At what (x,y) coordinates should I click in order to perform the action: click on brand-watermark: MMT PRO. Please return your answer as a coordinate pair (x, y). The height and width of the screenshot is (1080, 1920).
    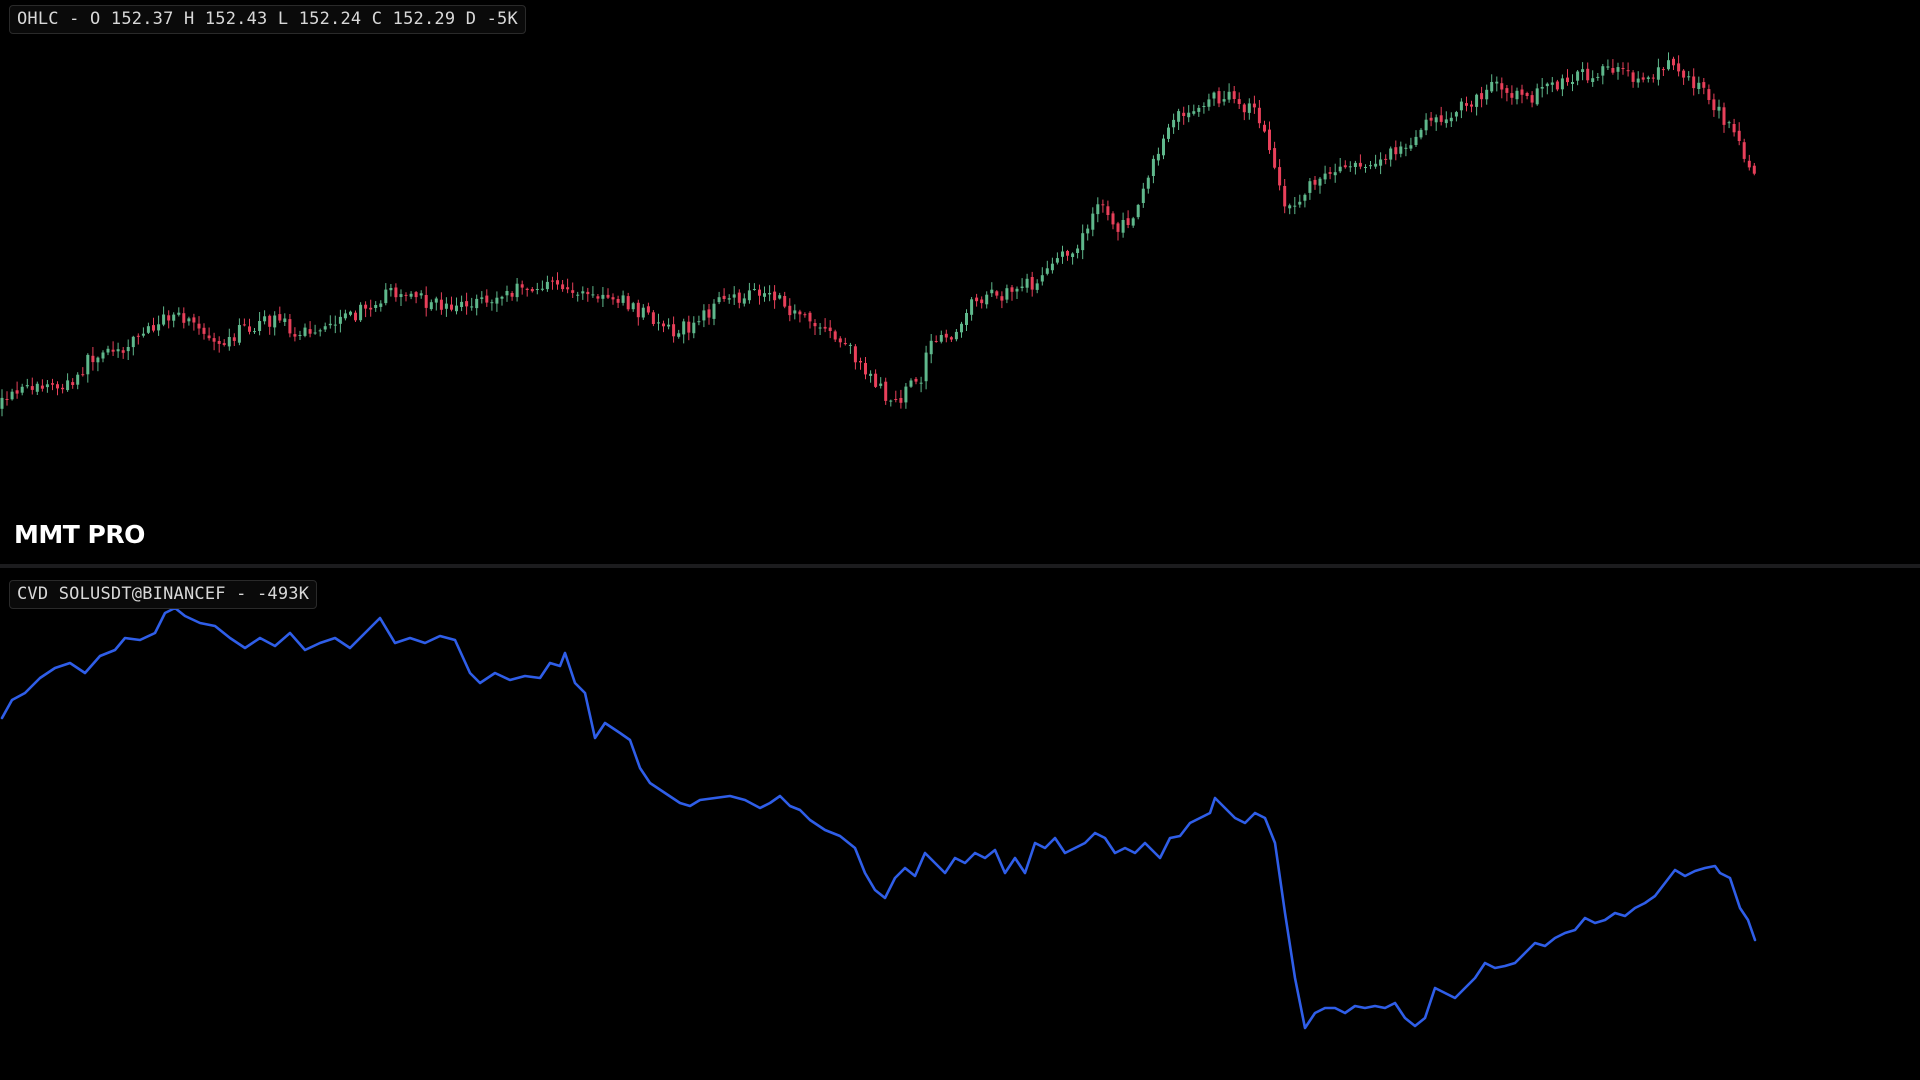
    Looking at the image, I should click on (79, 534).